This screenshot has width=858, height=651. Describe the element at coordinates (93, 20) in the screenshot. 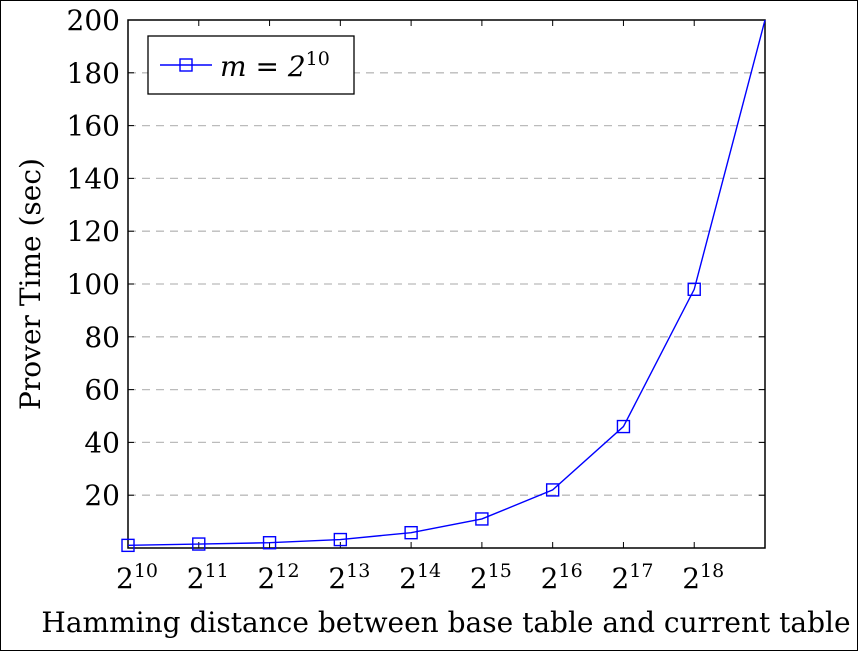

I see `y-tick-label: 200` at that location.